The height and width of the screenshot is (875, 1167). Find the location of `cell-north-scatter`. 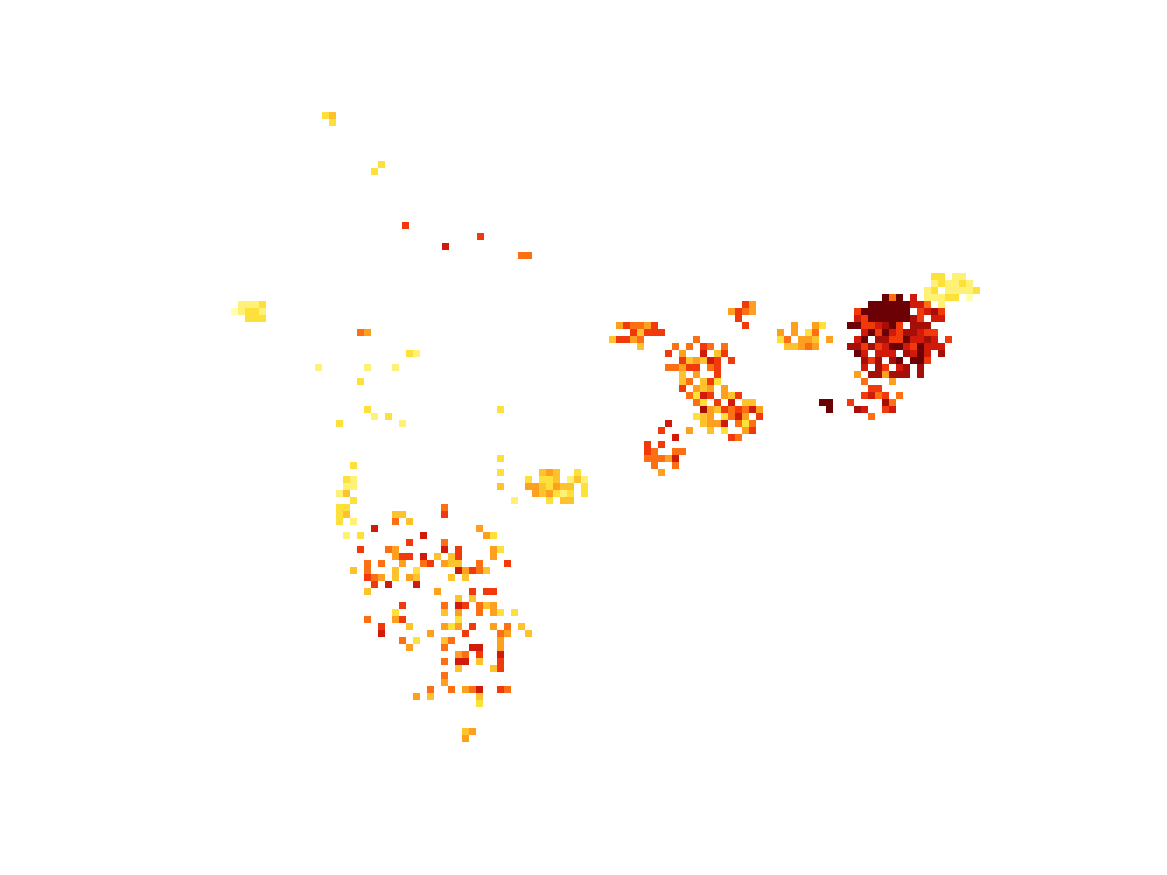

cell-north-scatter is located at coordinates (374, 171).